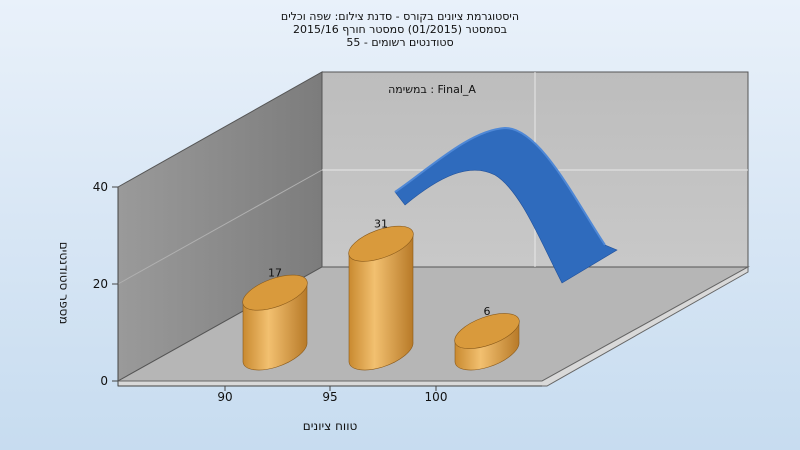 This screenshot has height=450, width=800. Describe the element at coordinates (275, 319) in the screenshot. I see `bar-90: 17` at that location.